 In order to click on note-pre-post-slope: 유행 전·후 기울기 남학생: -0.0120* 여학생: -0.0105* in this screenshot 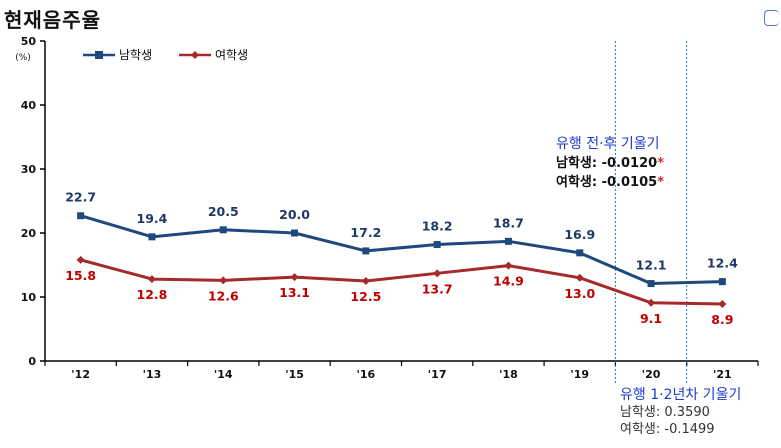, I will do `click(610, 163)`.